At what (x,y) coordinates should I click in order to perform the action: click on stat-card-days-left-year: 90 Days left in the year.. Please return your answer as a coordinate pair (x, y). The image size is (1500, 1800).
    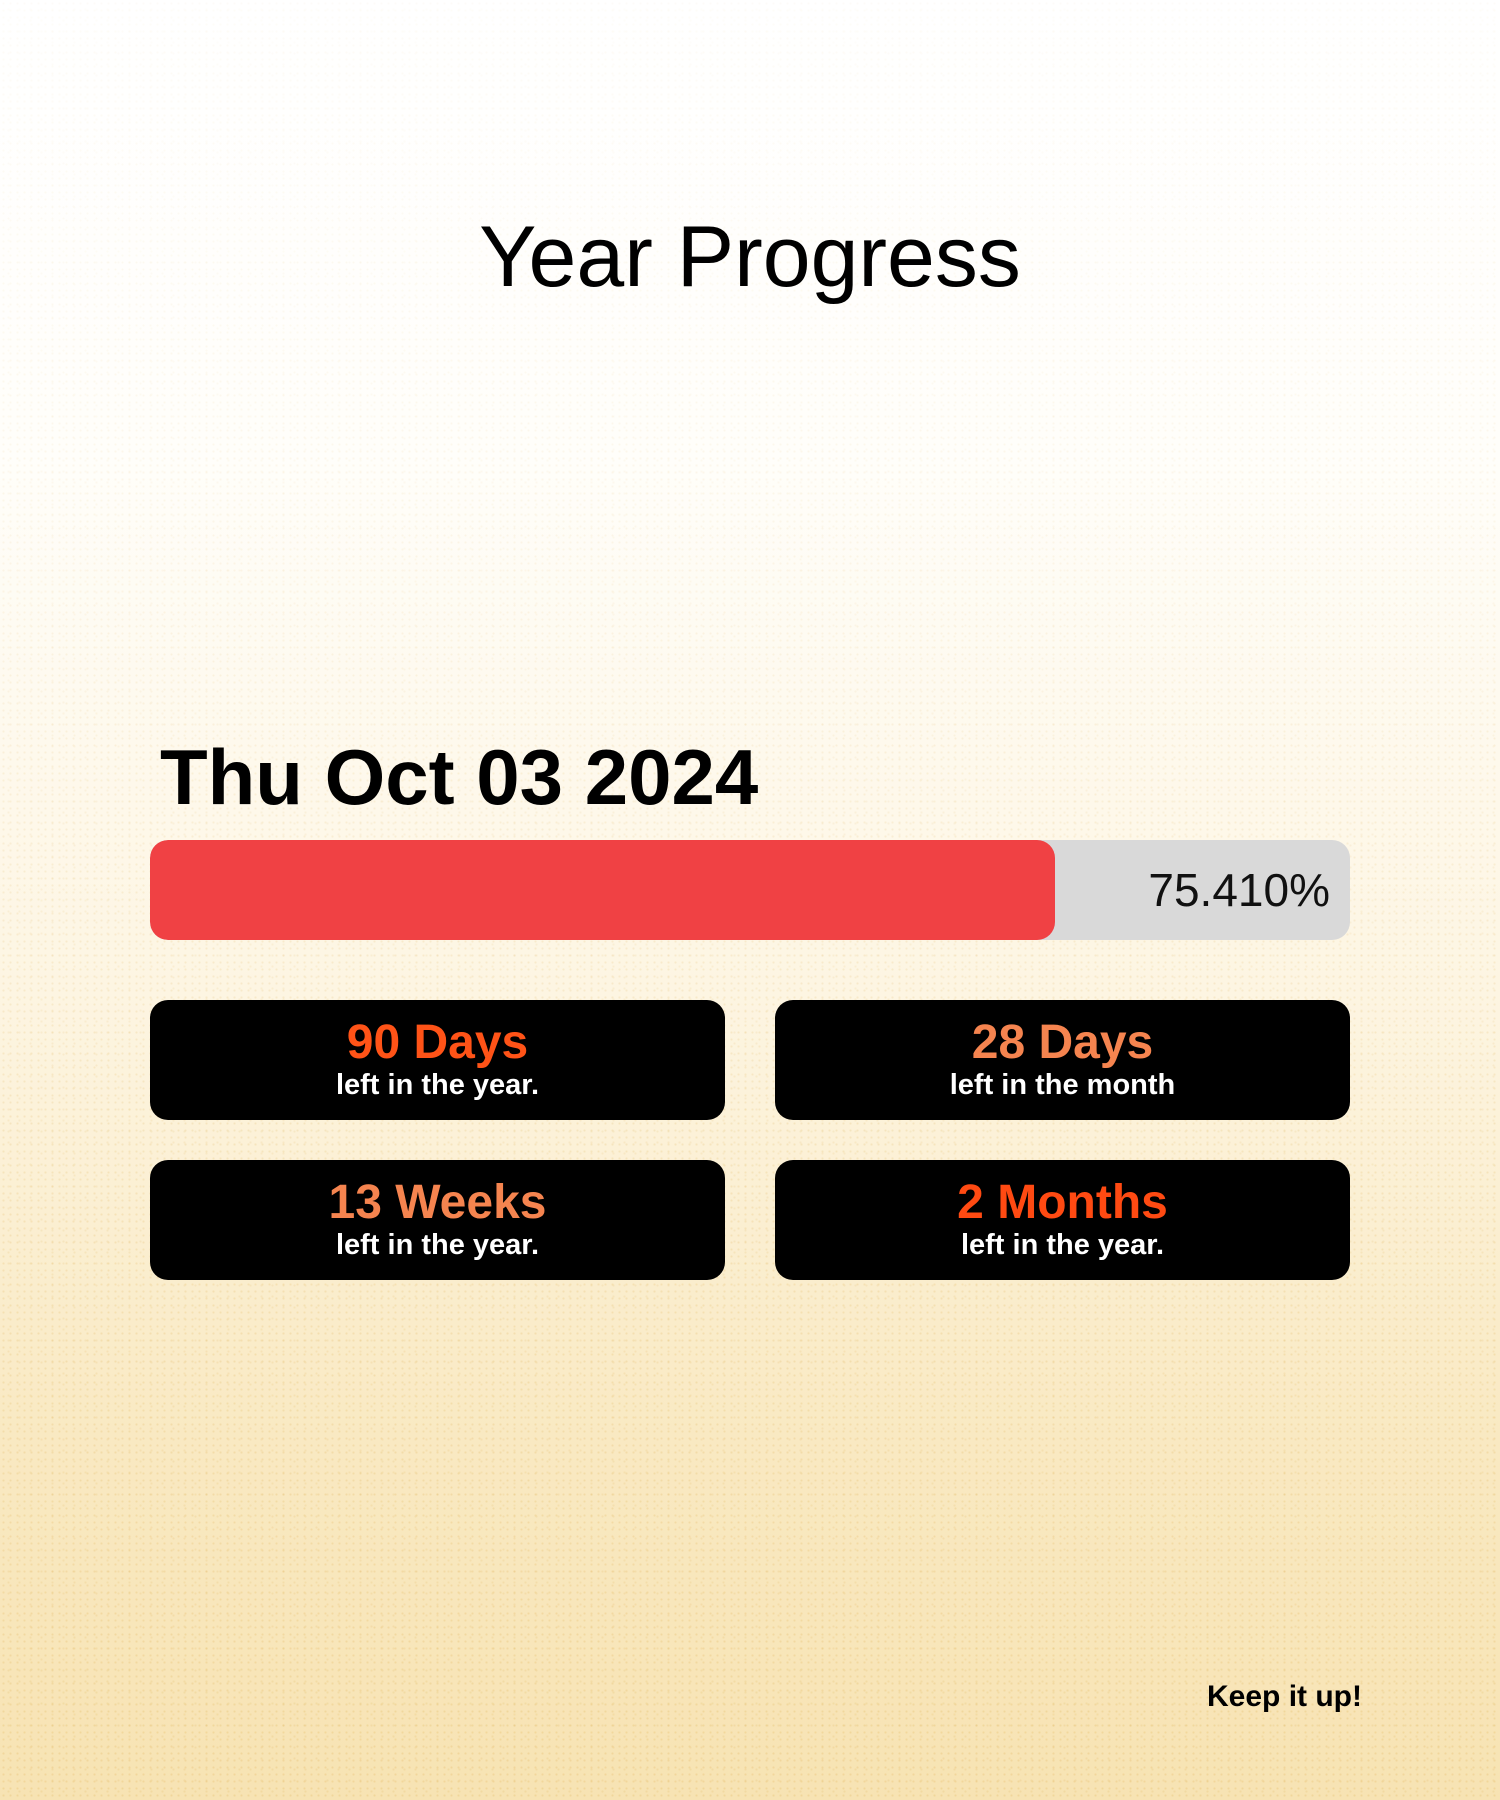
    Looking at the image, I should click on (437, 1060).